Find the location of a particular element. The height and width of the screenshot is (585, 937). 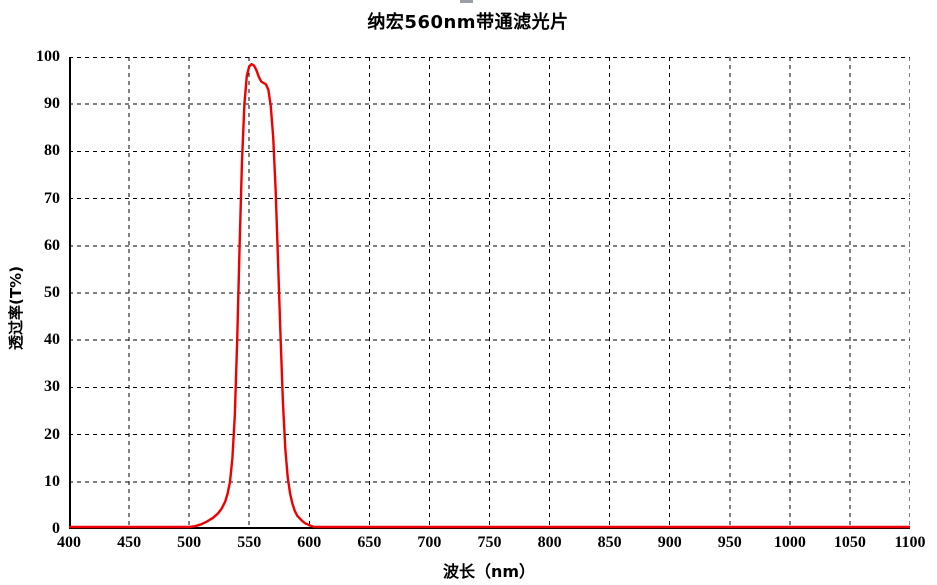

y-tick-label-60: 60 is located at coordinates (52, 245).